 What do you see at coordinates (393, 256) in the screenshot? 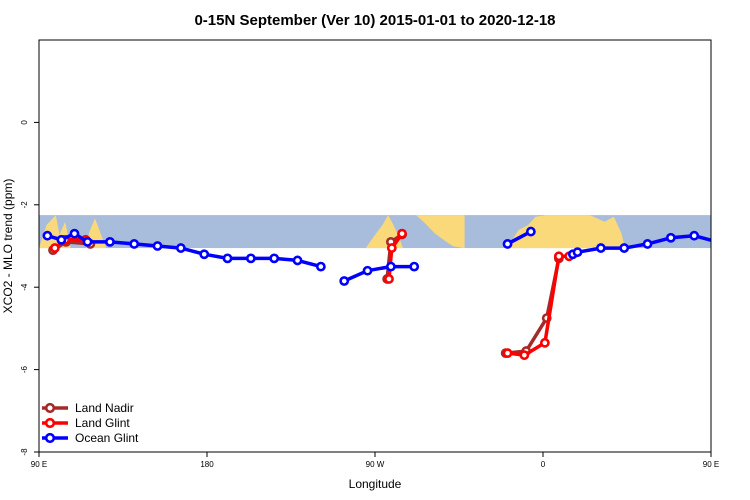
I see `series-ocean-glint` at bounding box center [393, 256].